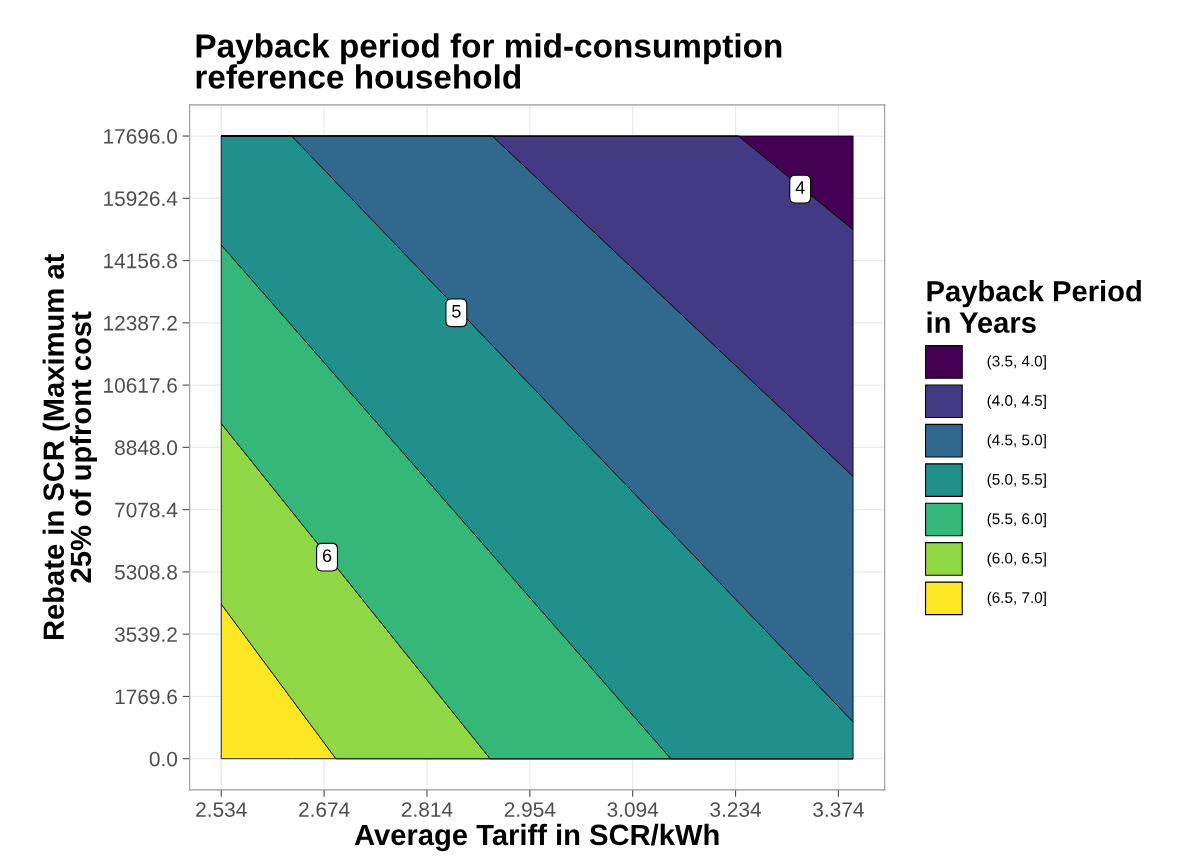  What do you see at coordinates (633, 809) in the screenshot?
I see `x-tick-label: 3.094` at bounding box center [633, 809].